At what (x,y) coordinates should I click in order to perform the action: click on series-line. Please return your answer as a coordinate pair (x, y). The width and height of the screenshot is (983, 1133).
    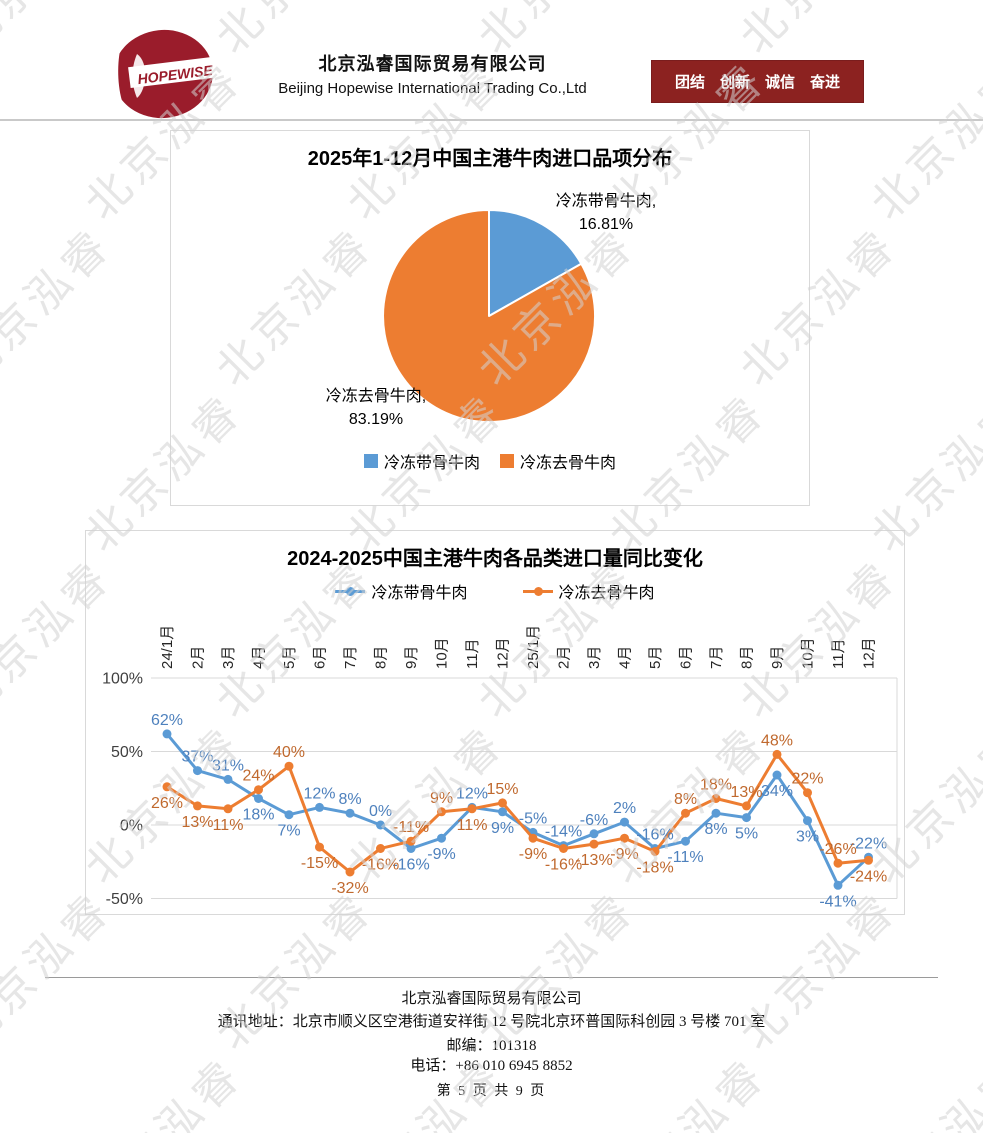
    Looking at the image, I should click on (517, 813).